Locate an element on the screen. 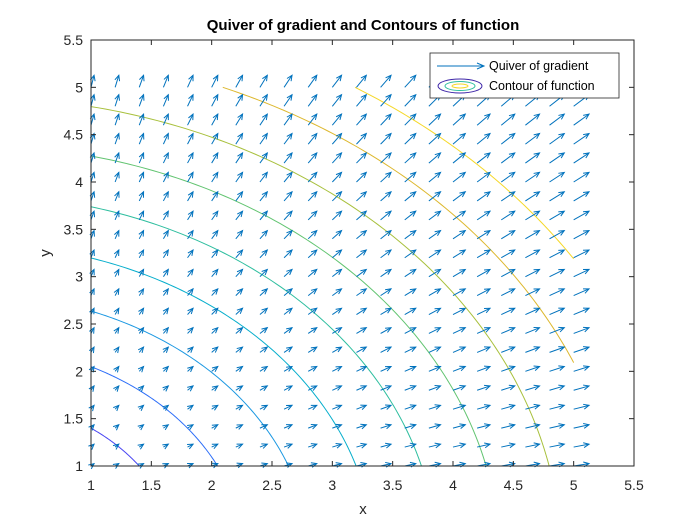  y-tick-label: 1 is located at coordinates (79, 466).